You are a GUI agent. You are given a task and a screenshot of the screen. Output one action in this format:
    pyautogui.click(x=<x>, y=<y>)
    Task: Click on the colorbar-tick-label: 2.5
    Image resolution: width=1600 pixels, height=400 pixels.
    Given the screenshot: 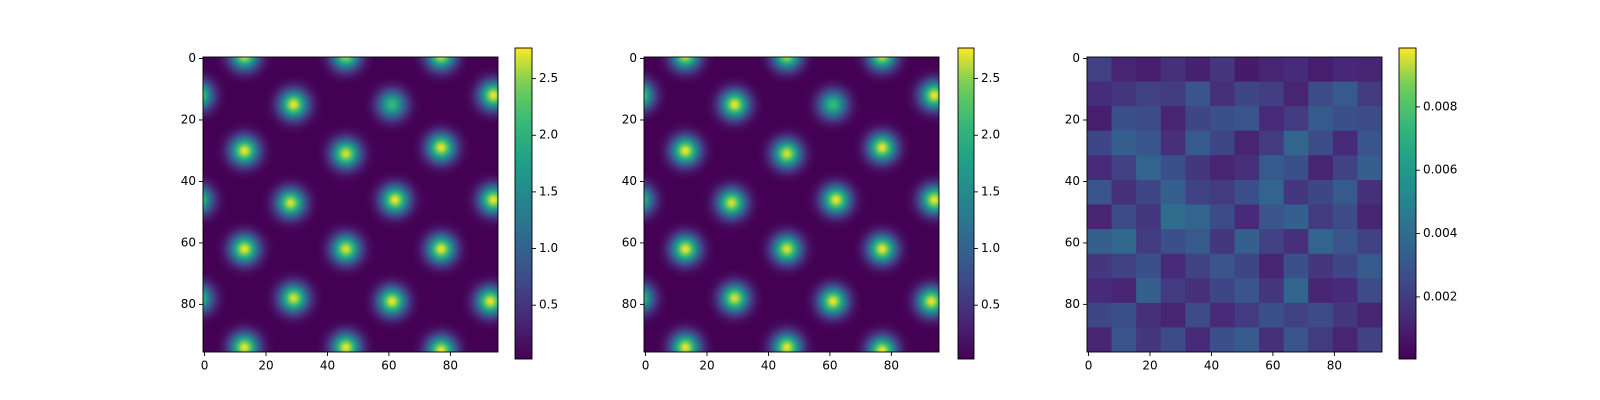 What is the action you would take?
    pyautogui.click(x=990, y=78)
    